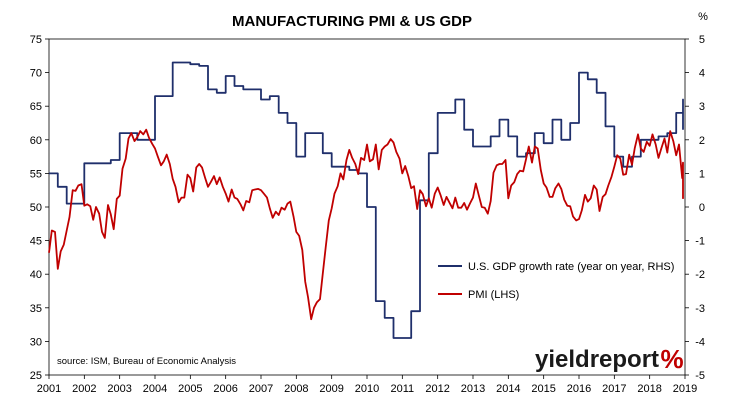 The width and height of the screenshot is (730, 400). Describe the element at coordinates (702, 40) in the screenshot. I see `right-tick-label: 5` at that location.